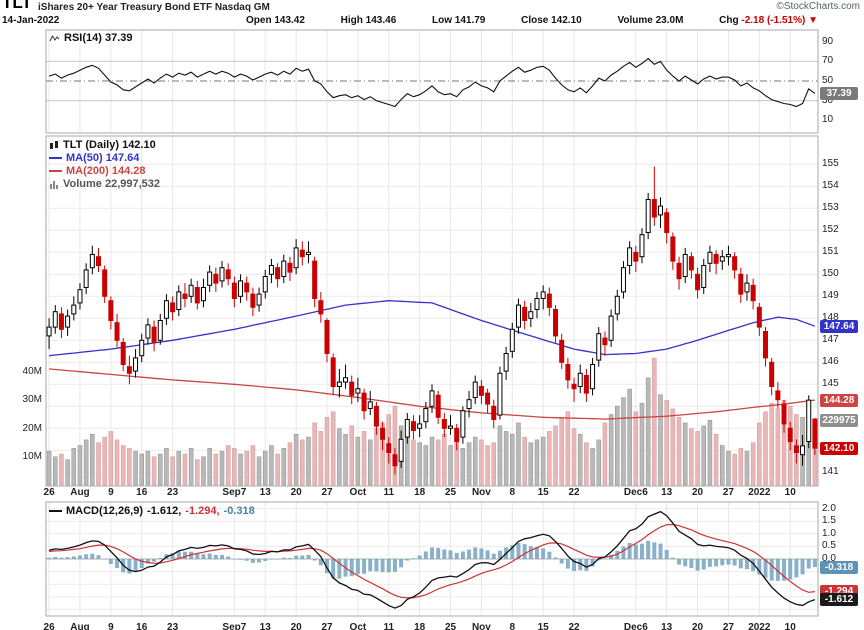  I want to click on macd-axis-label: 1.5, so click(829, 521).